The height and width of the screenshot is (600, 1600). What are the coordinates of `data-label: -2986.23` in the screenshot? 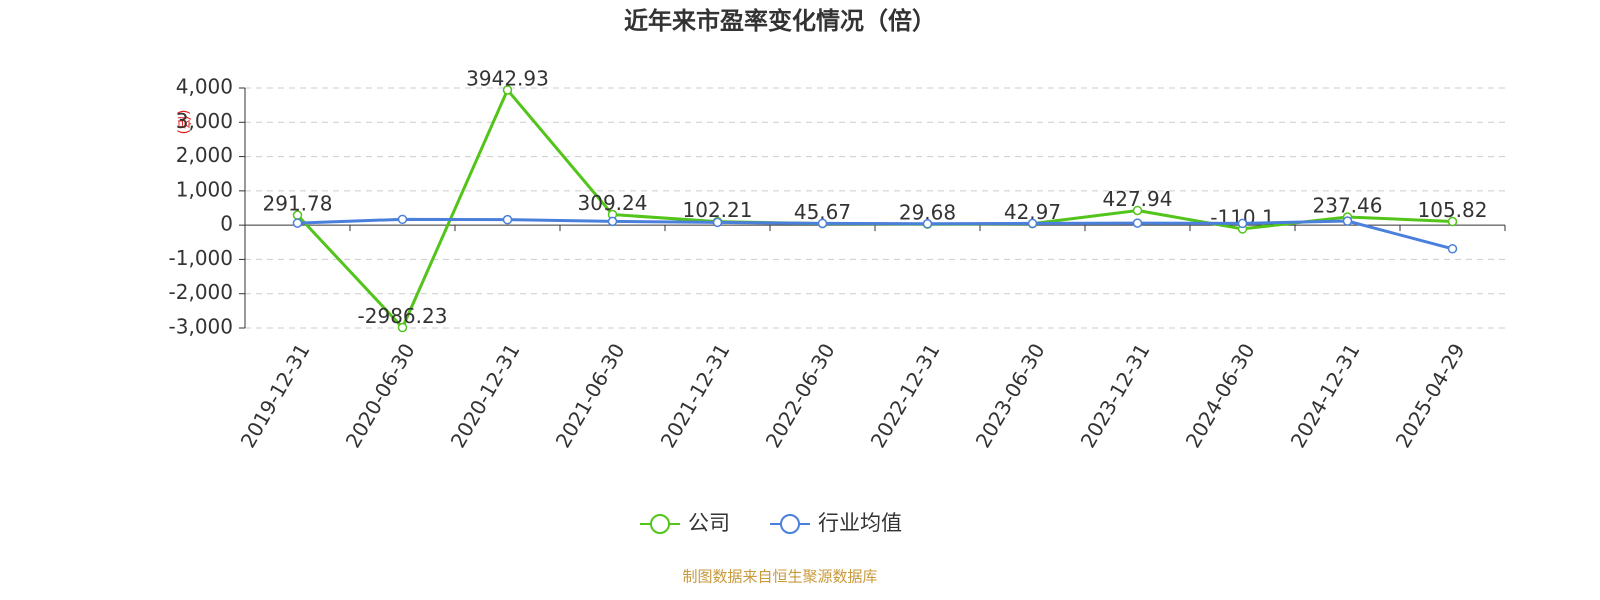 It's located at (403, 316).